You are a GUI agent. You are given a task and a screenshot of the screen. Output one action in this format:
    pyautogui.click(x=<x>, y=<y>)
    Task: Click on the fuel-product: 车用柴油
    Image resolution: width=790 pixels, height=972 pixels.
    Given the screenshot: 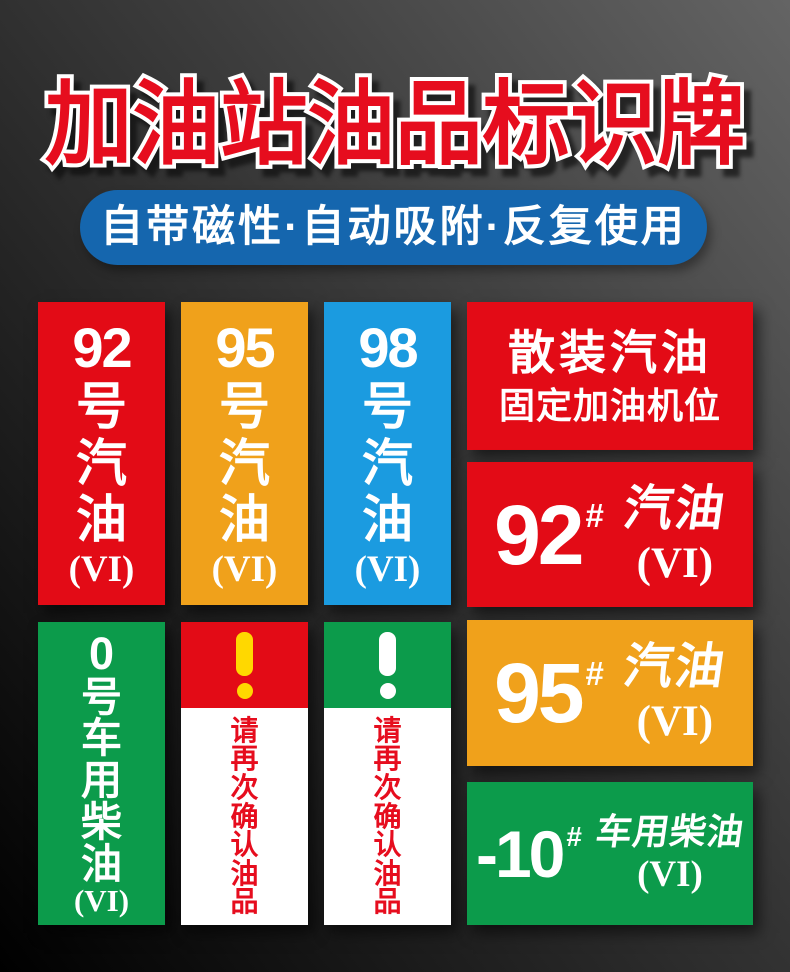 What is the action you would take?
    pyautogui.click(x=670, y=831)
    